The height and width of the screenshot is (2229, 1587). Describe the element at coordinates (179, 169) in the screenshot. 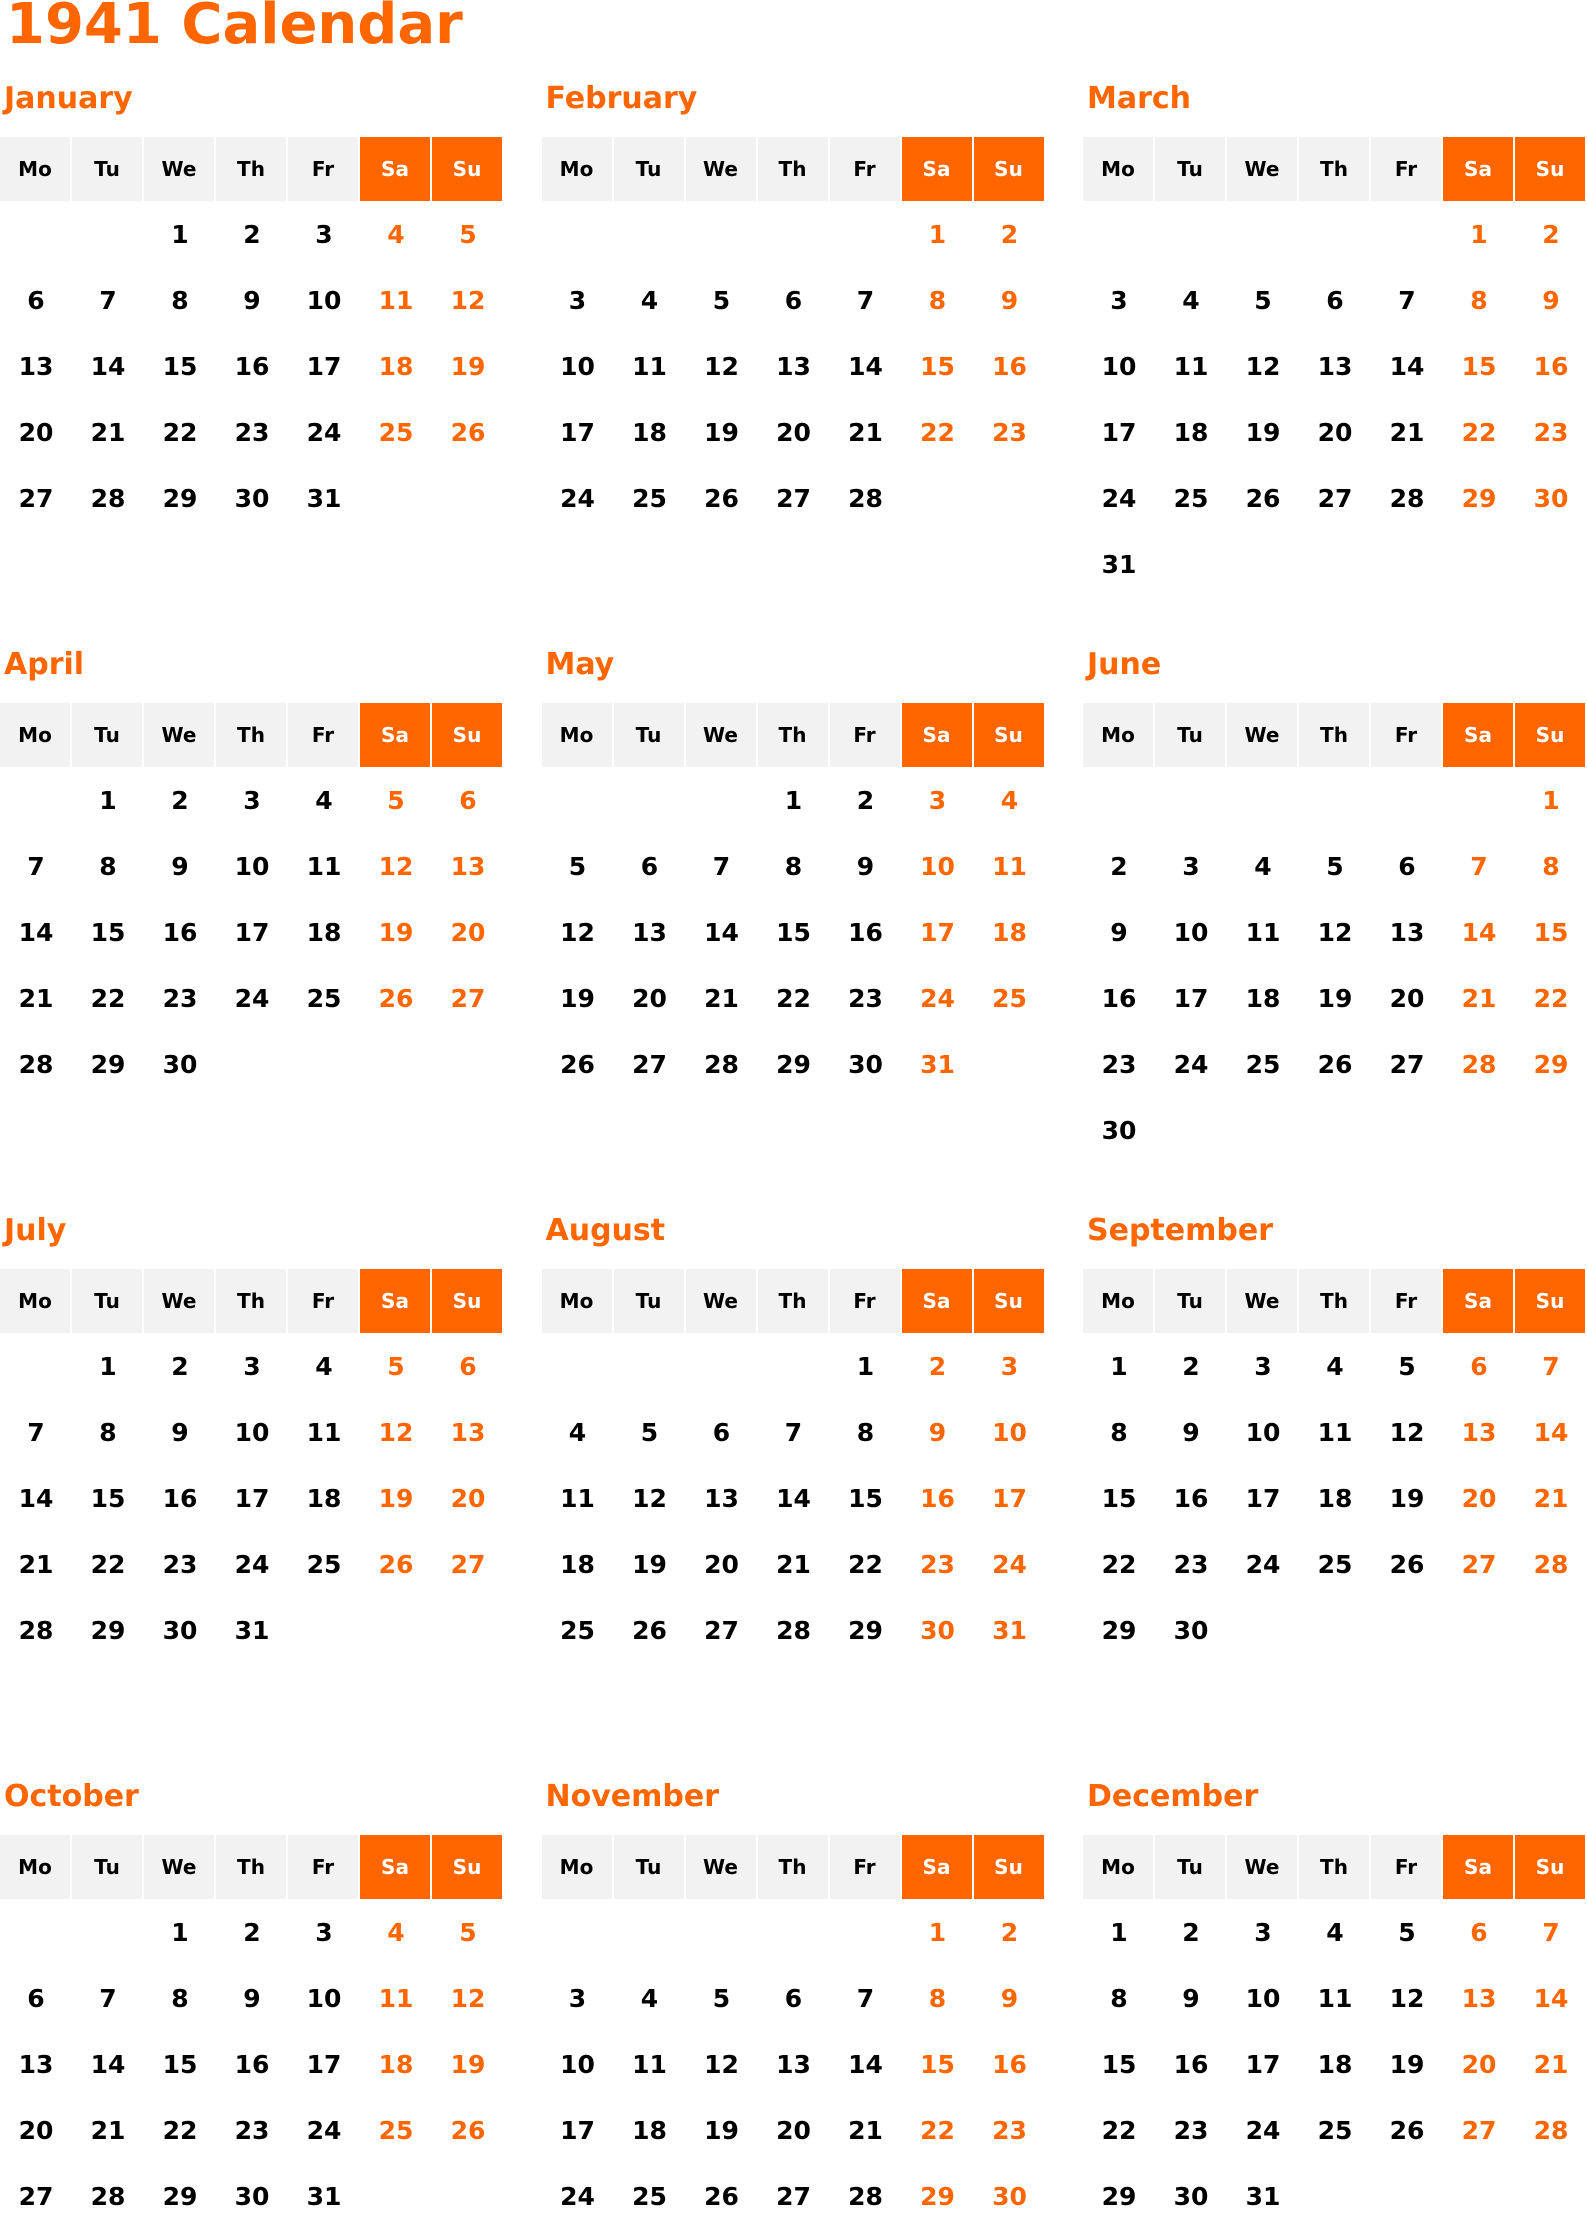

I see `weekday-label: We` at that location.